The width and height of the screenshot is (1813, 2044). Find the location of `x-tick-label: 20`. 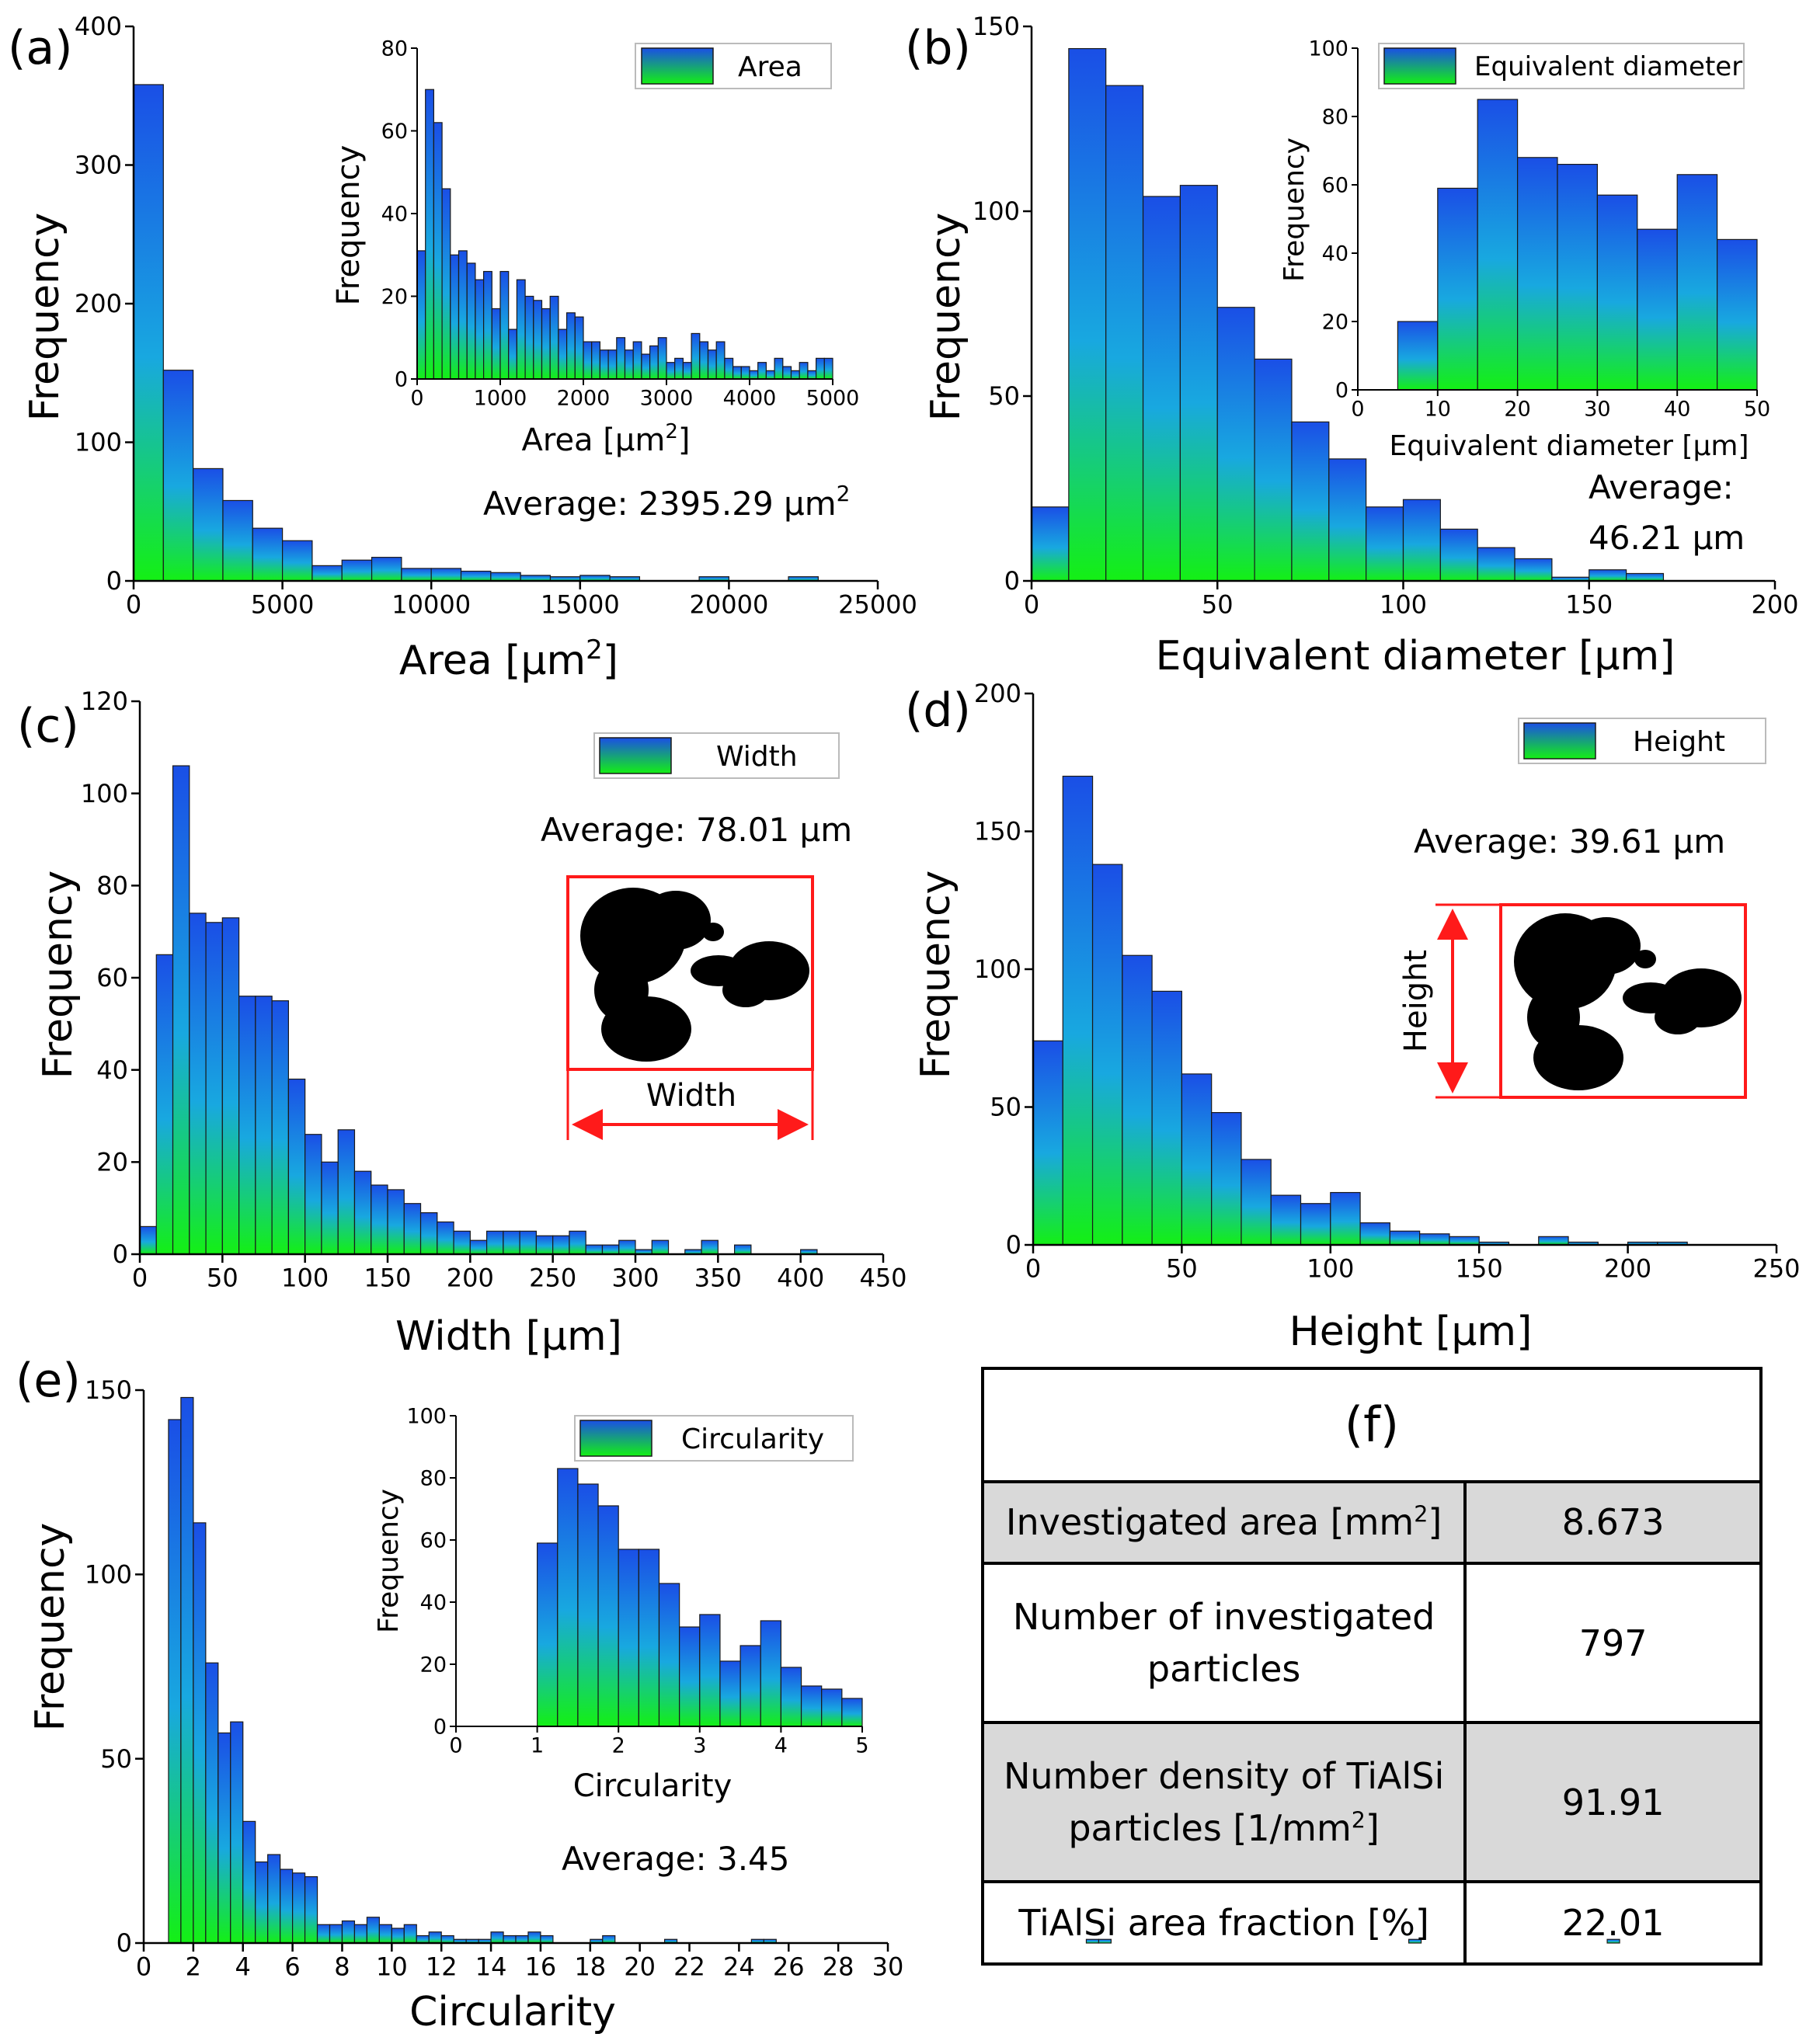

x-tick-label: 20 is located at coordinates (640, 1966).